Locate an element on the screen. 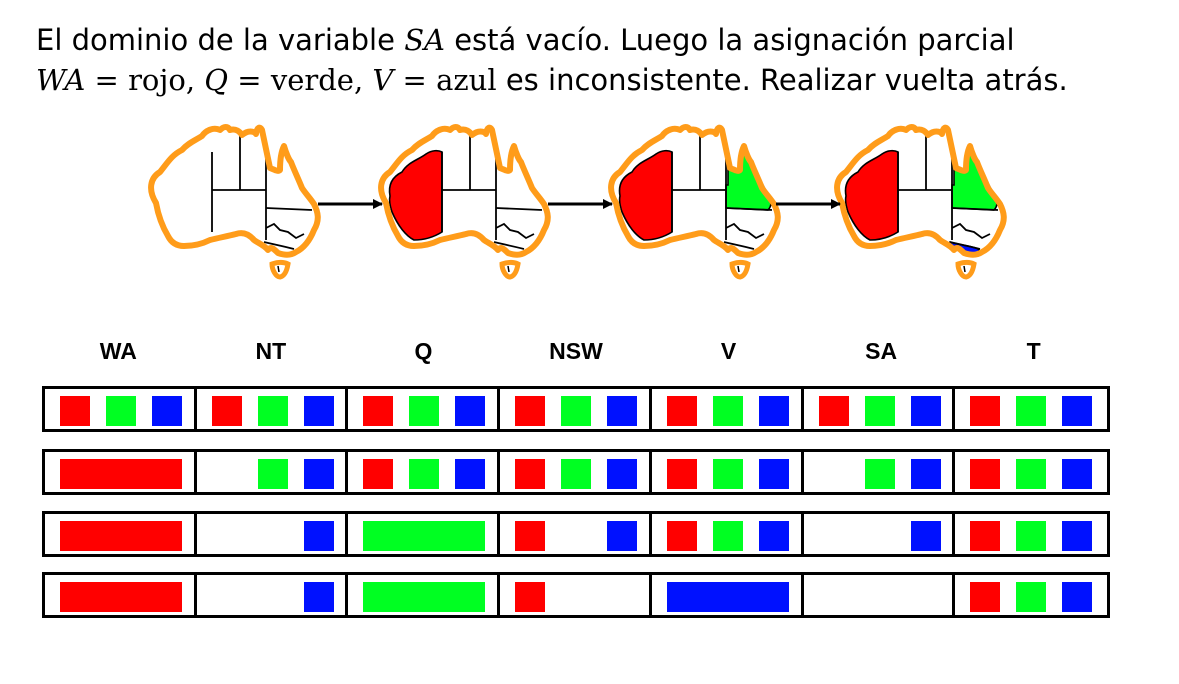  math-var-v: V is located at coordinates (383, 80).